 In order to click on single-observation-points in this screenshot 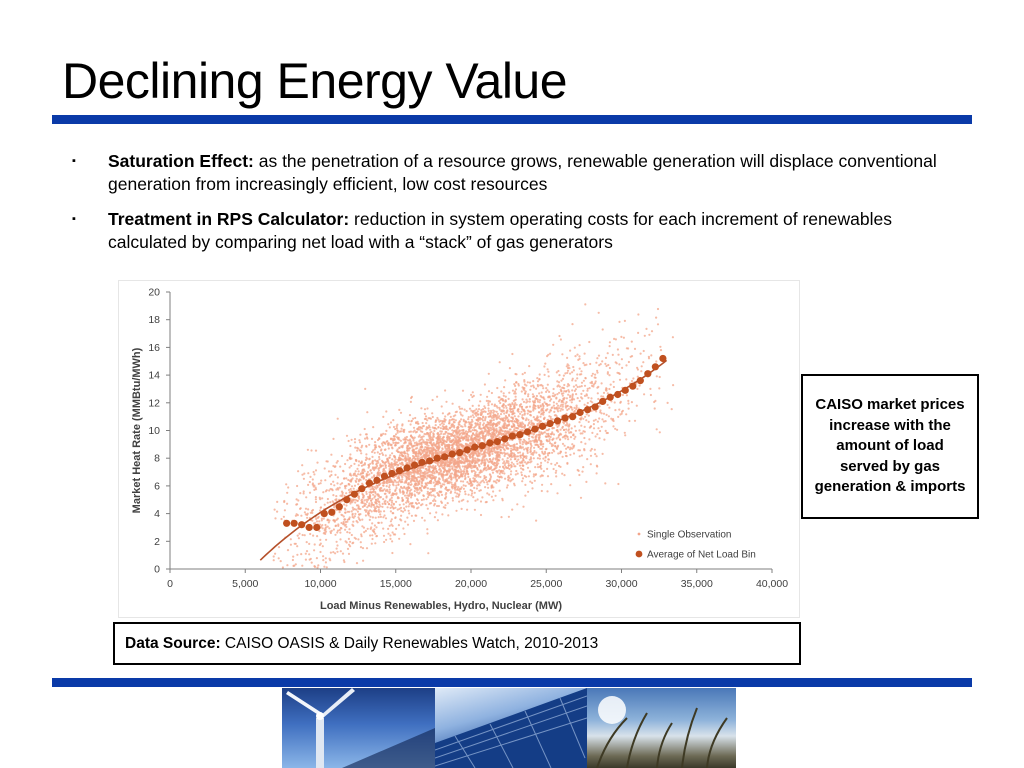, I will do `click(473, 436)`.